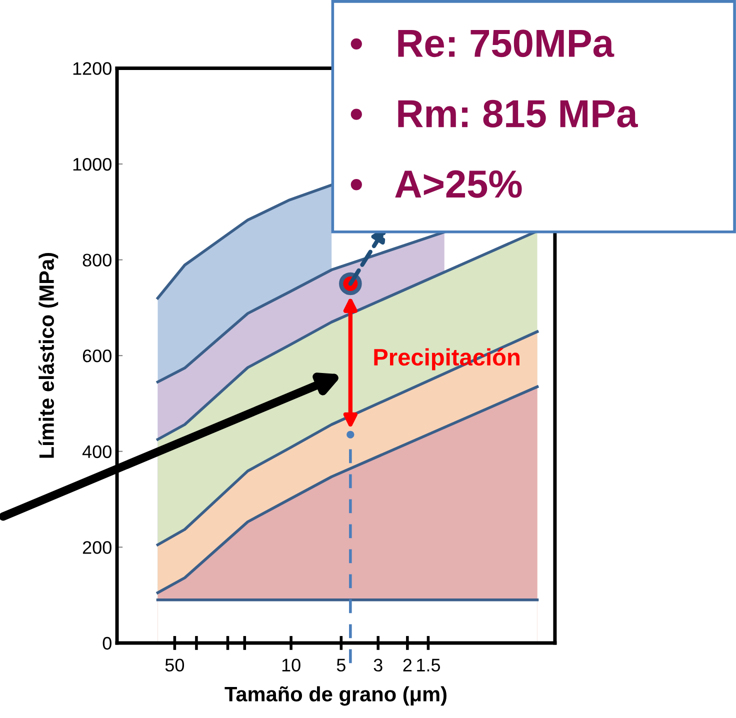 This screenshot has width=736, height=718. Describe the element at coordinates (97, 356) in the screenshot. I see `y-tick-label: 600` at that location.